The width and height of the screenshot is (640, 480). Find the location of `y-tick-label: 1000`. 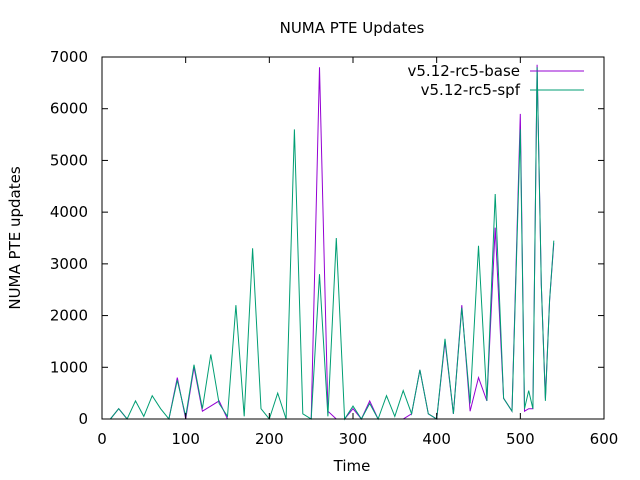

y-tick-label: 1000 is located at coordinates (69, 367).